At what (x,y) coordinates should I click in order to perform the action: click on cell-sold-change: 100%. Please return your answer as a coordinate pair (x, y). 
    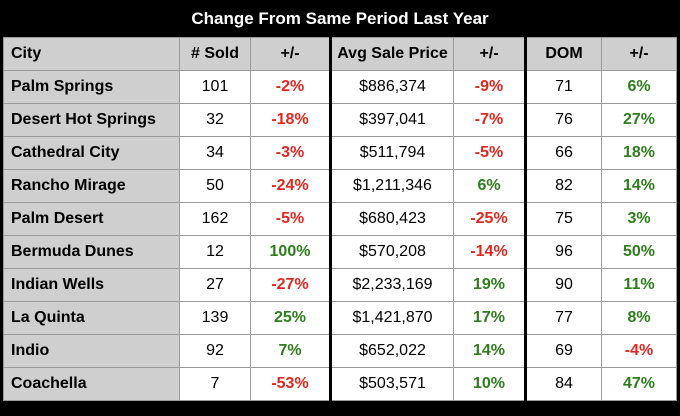
    Looking at the image, I should click on (290, 252).